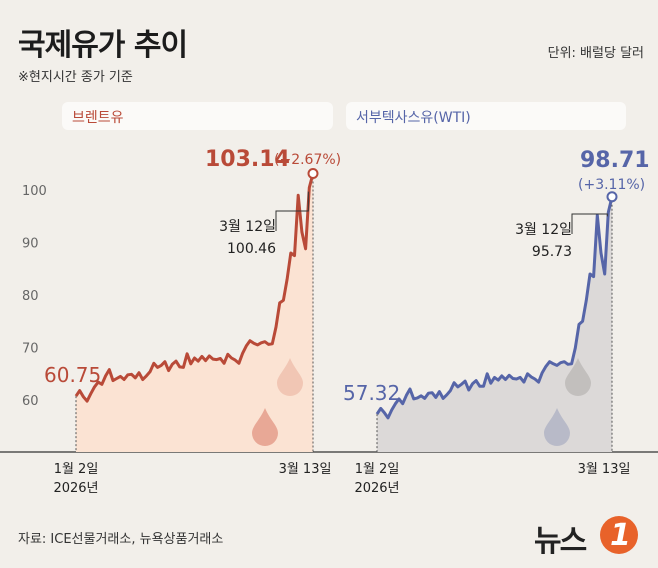 This screenshot has width=658, height=568. Describe the element at coordinates (371, 393) in the screenshot. I see `wti-first-value-label: 57.32` at that location.